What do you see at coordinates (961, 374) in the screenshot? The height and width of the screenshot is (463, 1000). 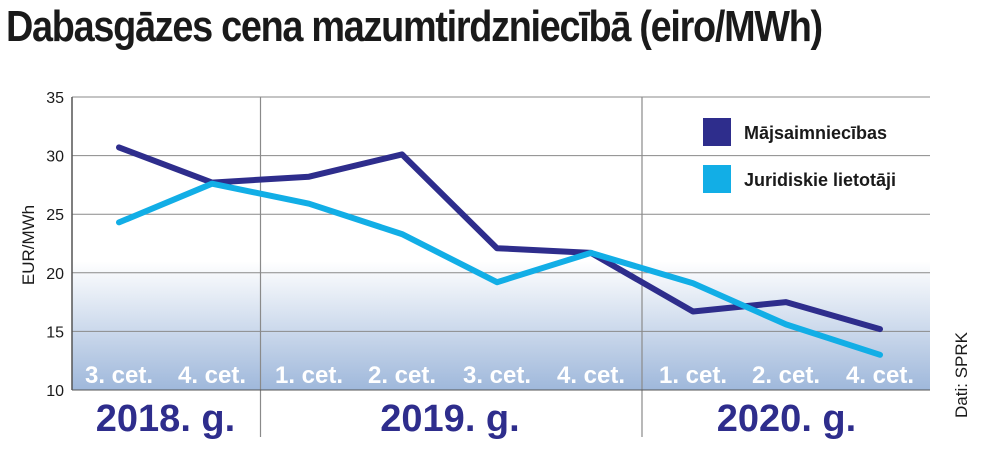 I see `source-note: Dati: SPRK` at bounding box center [961, 374].